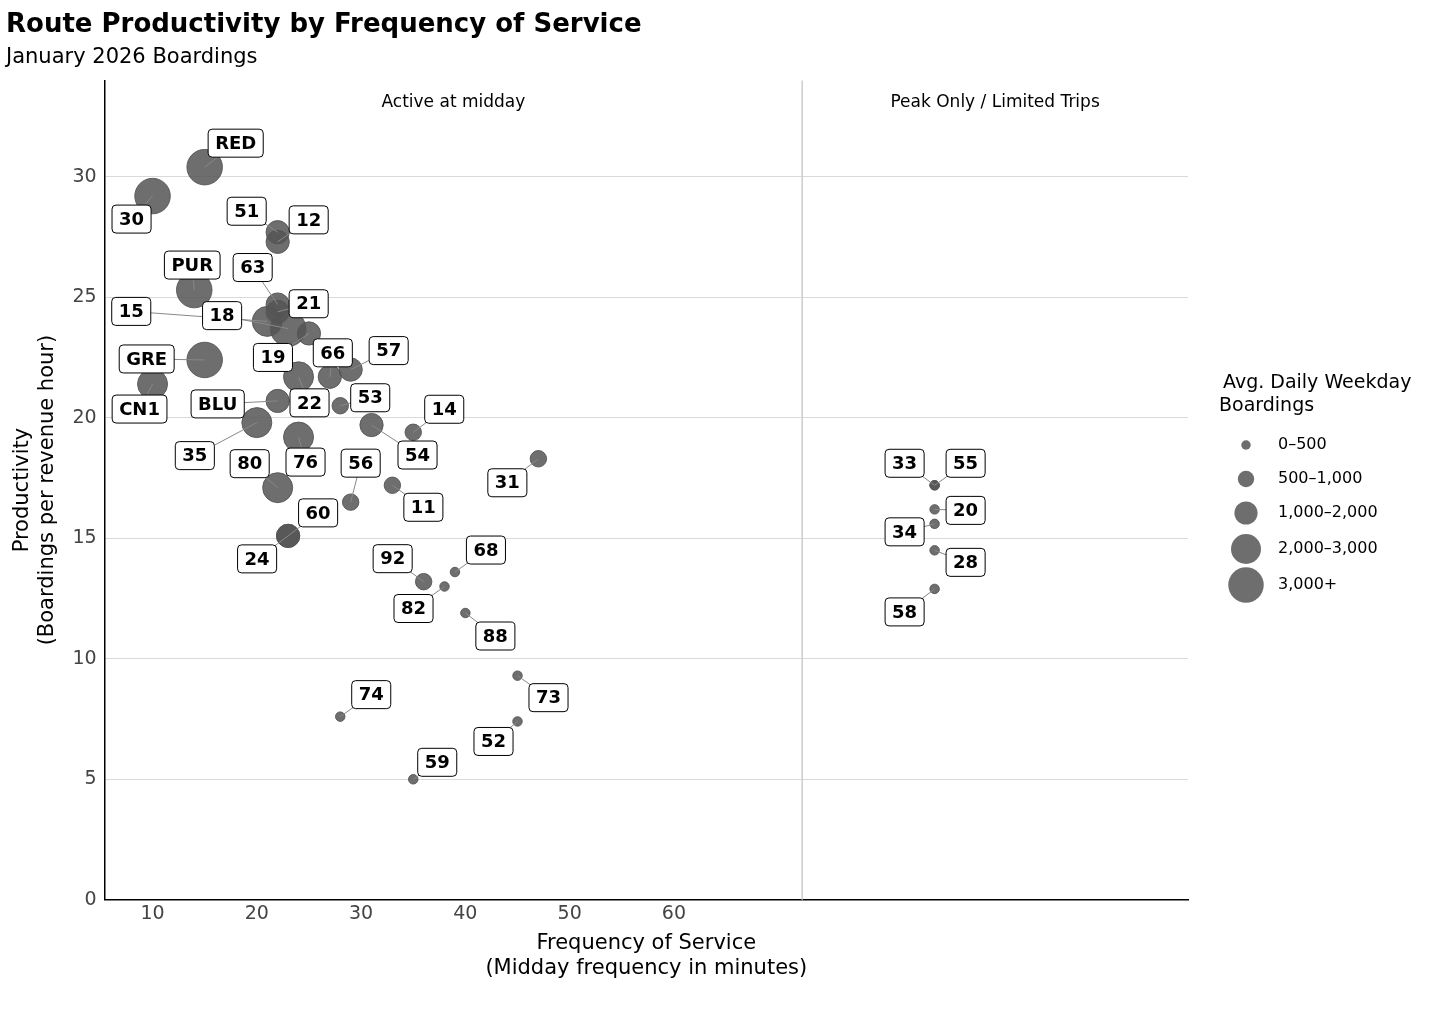  What do you see at coordinates (453, 100) in the screenshot?
I see `annotation: Active at midday` at bounding box center [453, 100].